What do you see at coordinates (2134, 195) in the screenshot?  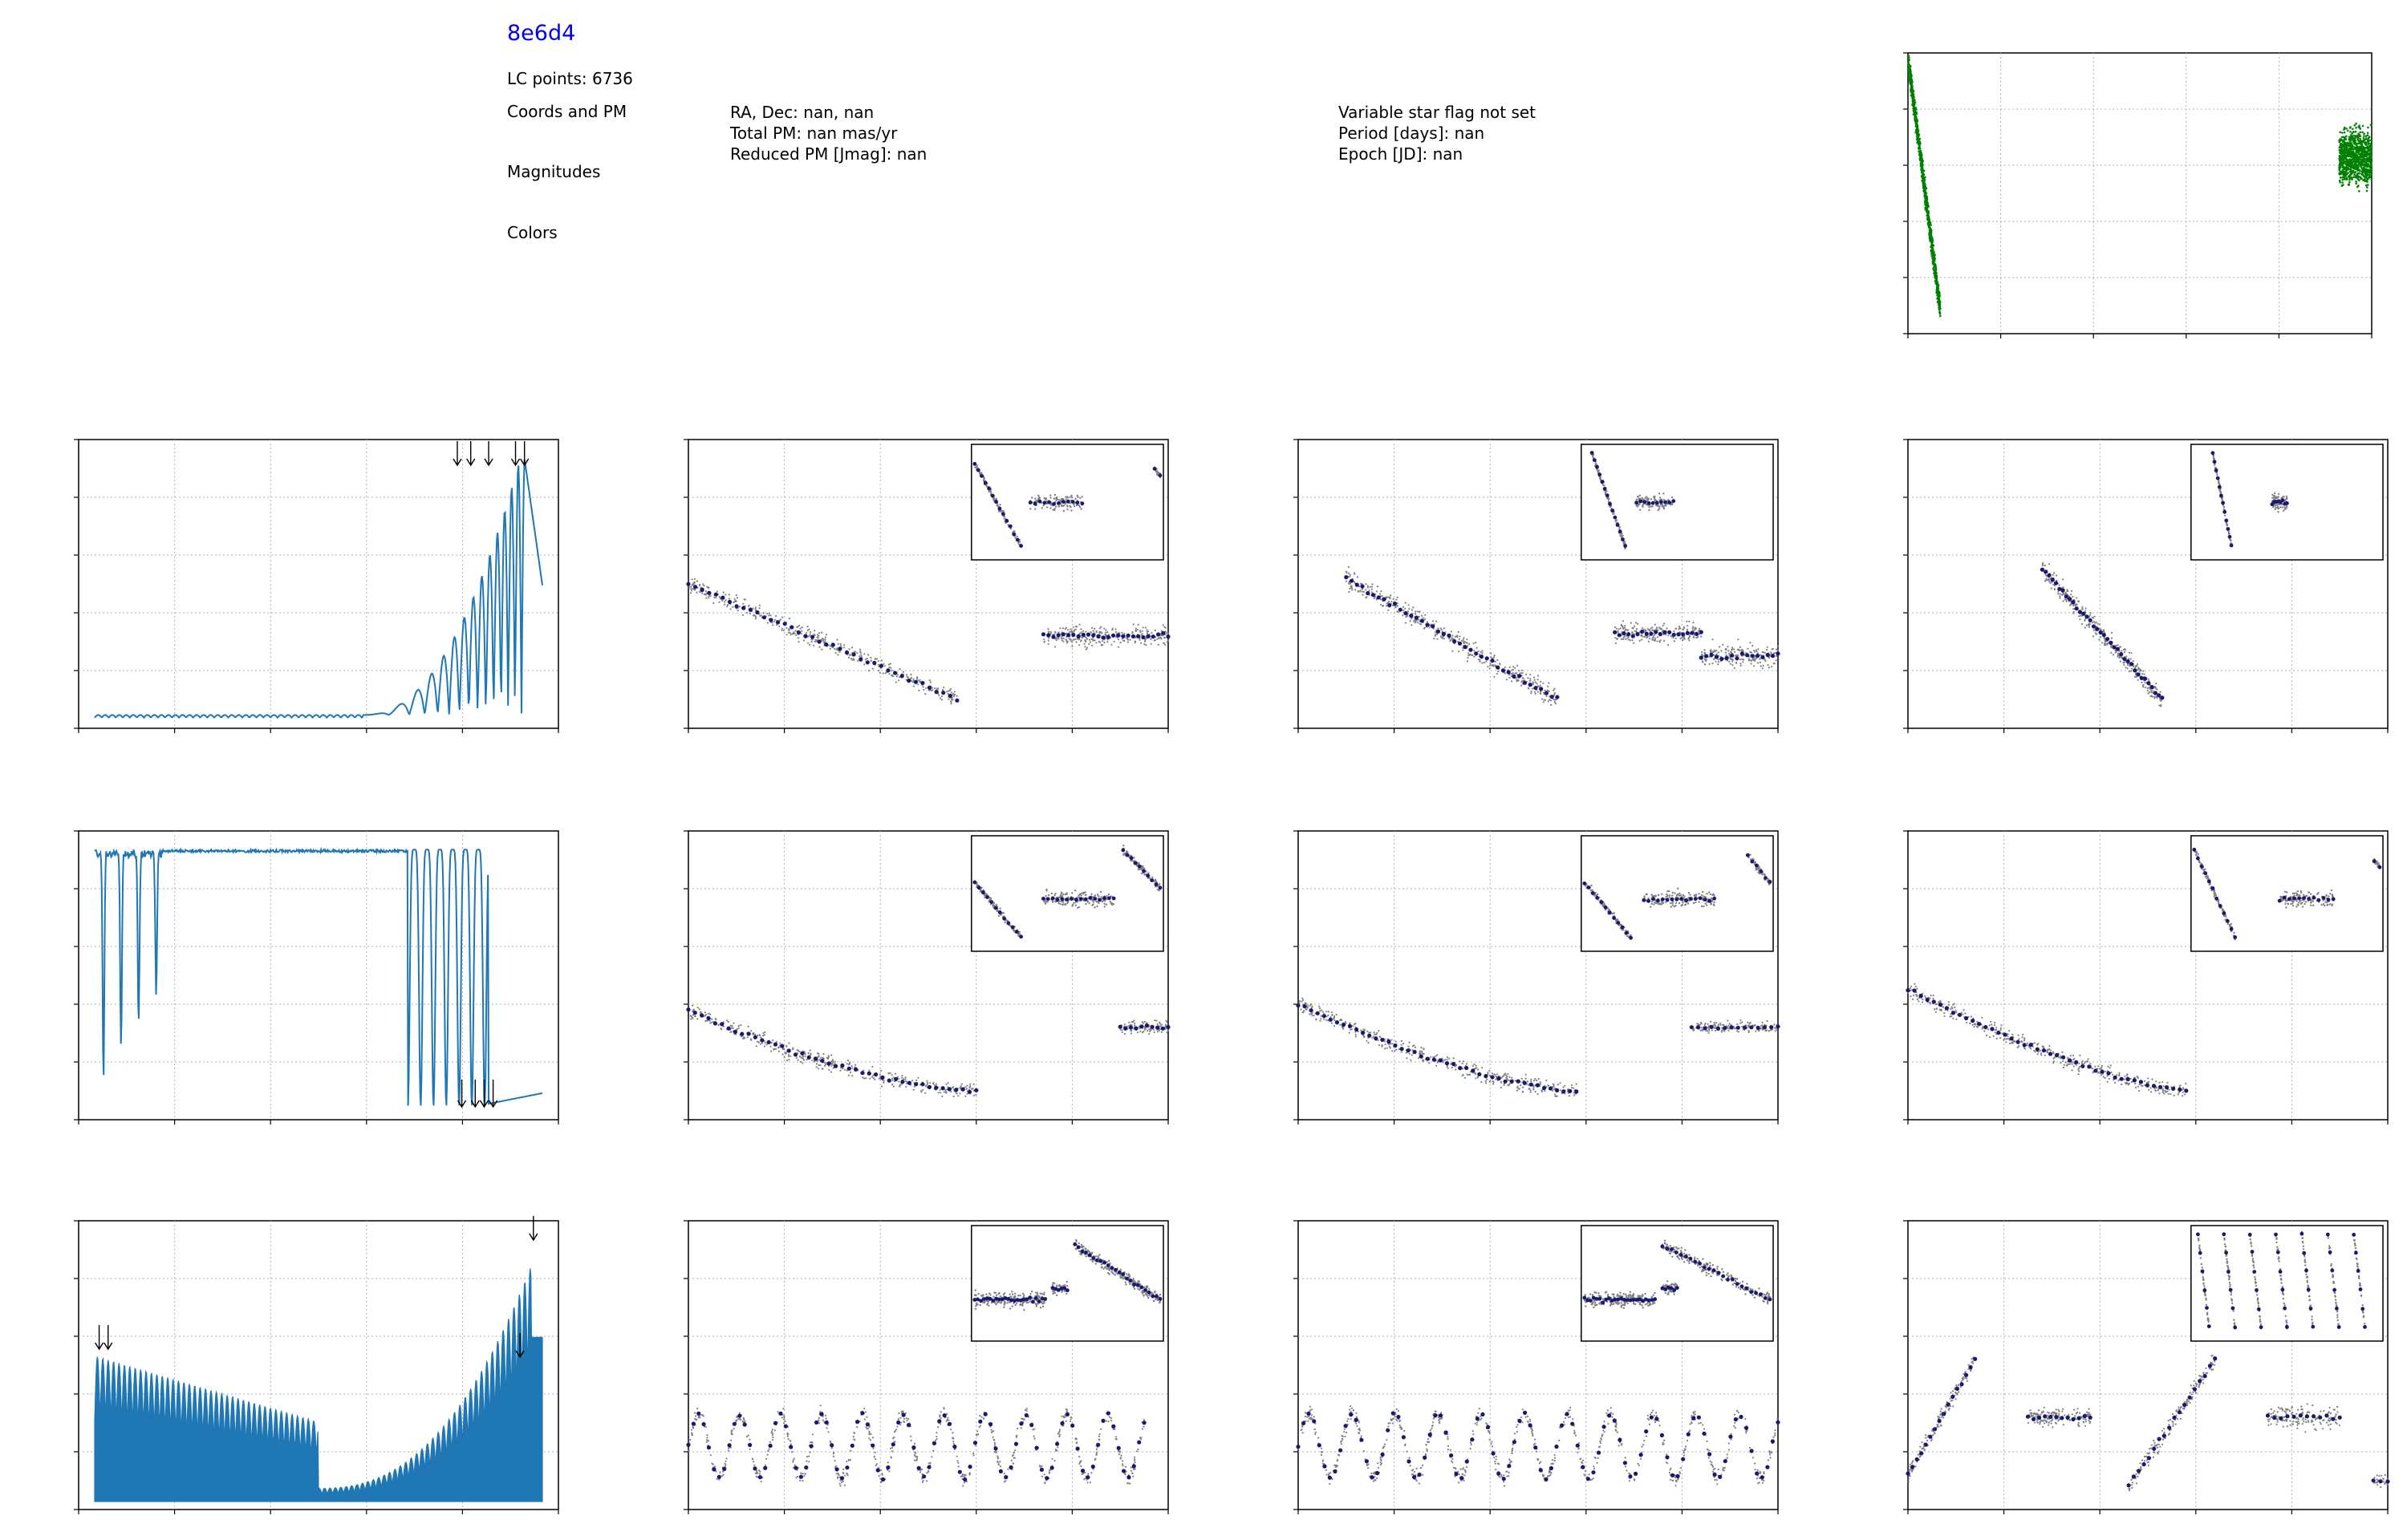 I see `light-curve-panel` at bounding box center [2134, 195].